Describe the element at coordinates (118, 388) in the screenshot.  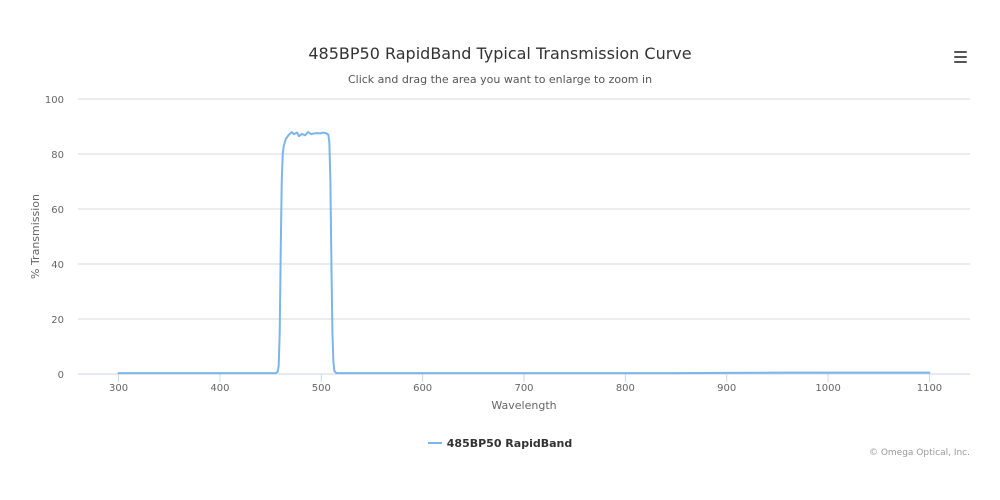
I see `x-tick-label: 300` at that location.